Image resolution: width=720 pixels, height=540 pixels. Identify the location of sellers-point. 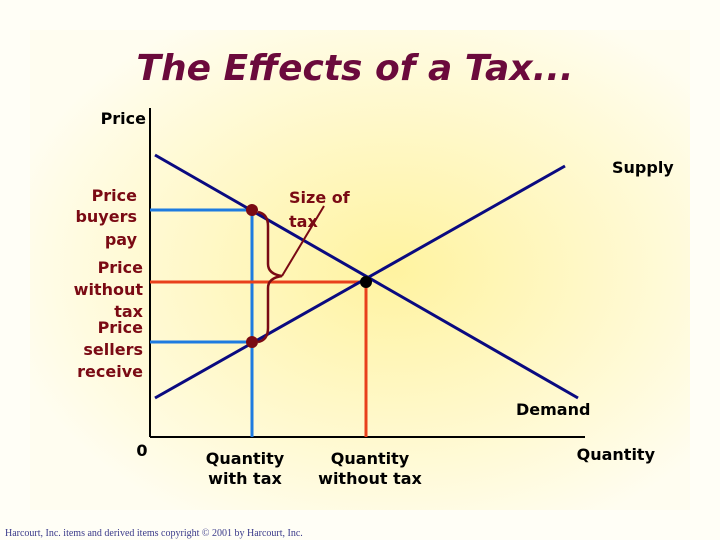
(252, 342).